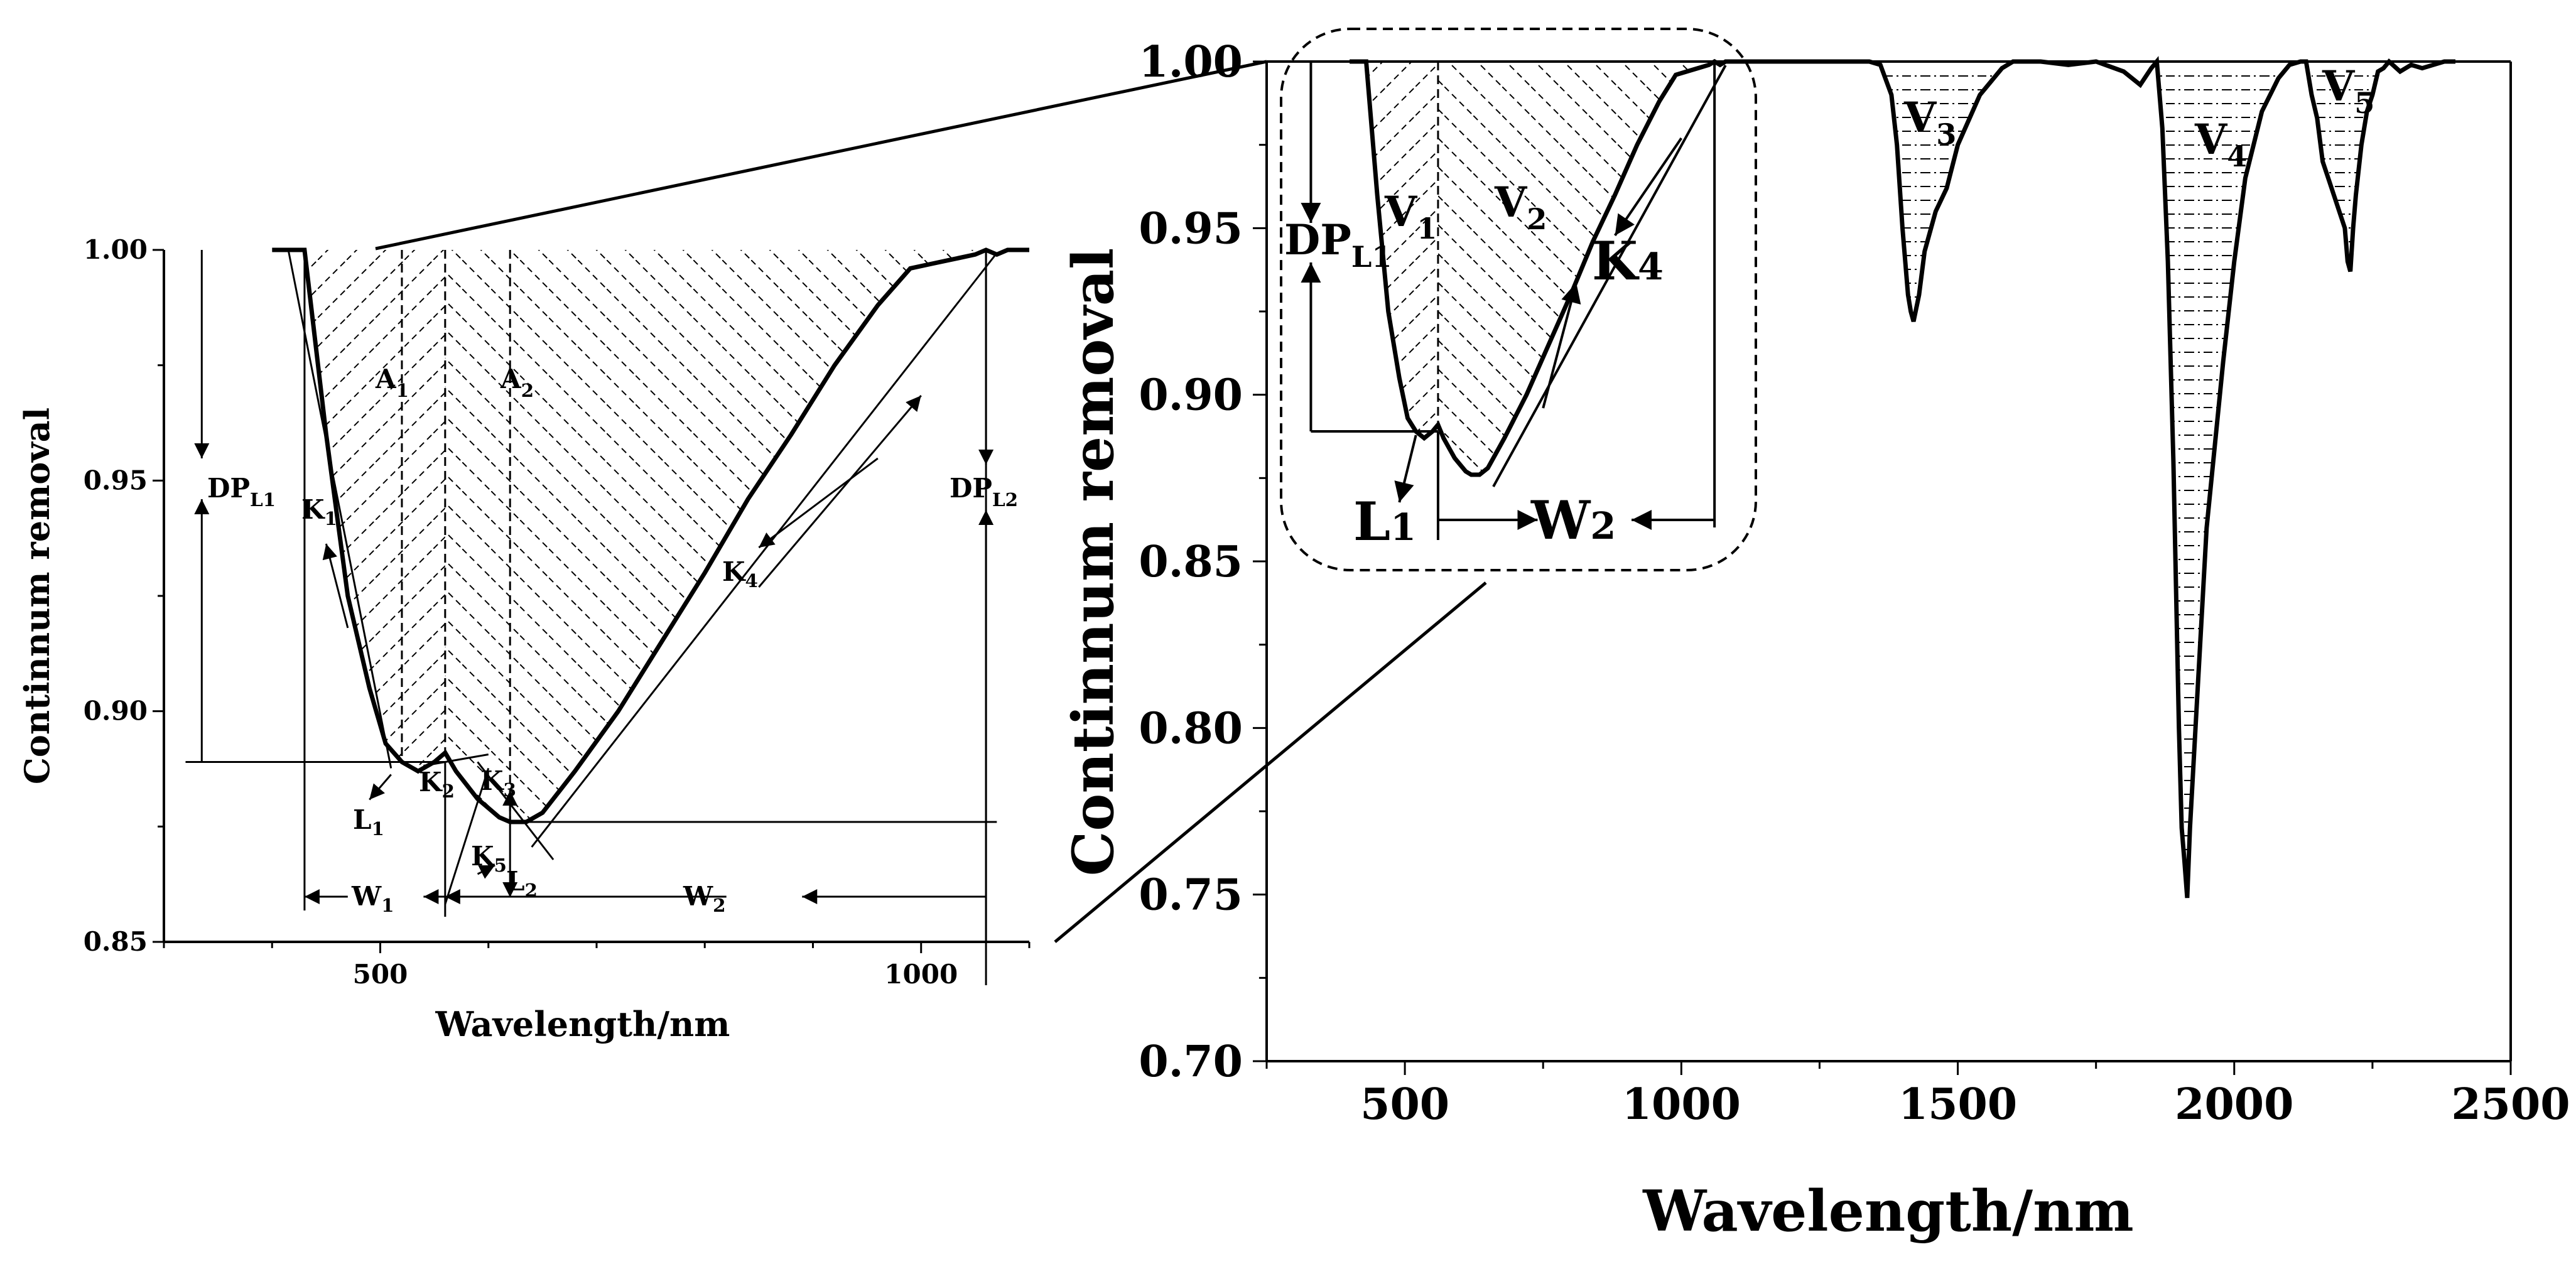 This screenshot has height=1264, width=2576. Describe the element at coordinates (921, 975) in the screenshot. I see `zoomed-x-tick-label: 1000` at that location.